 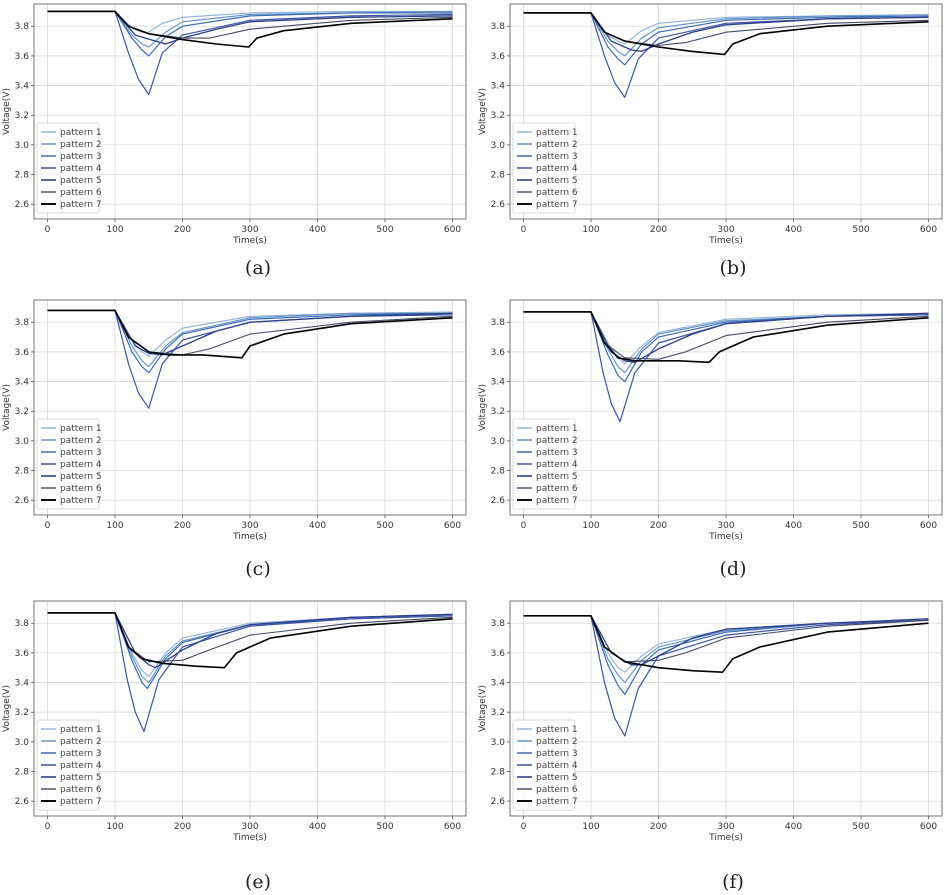 I want to click on panel-caption: (b), so click(x=733, y=268).